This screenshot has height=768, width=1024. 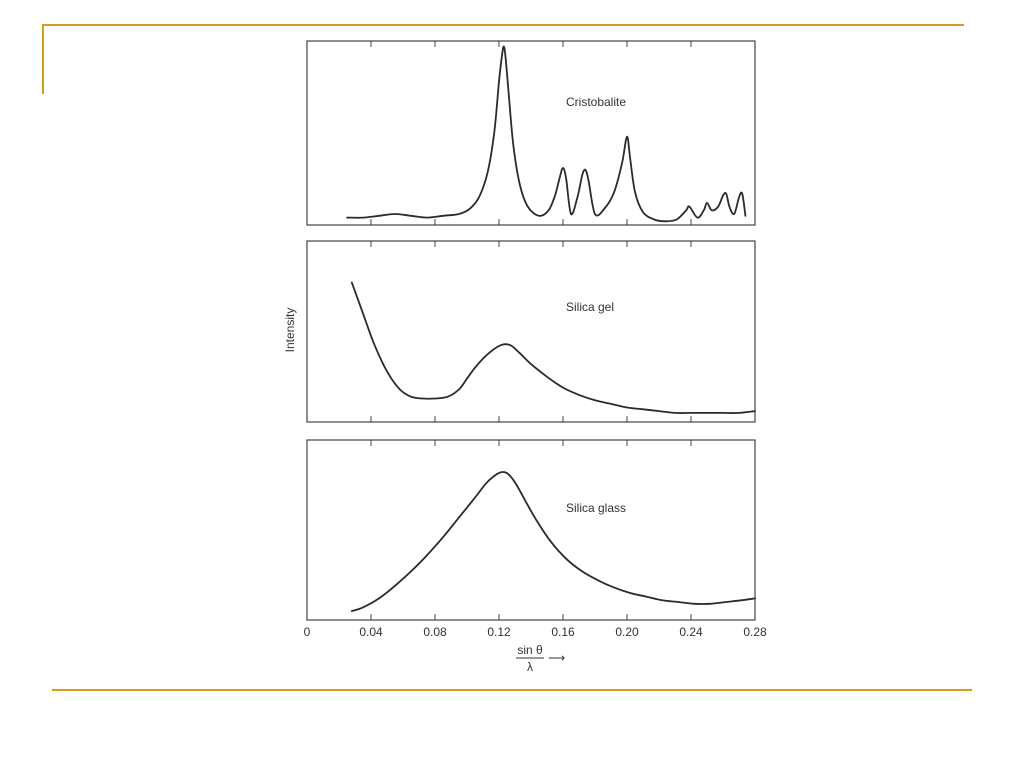 I want to click on y-axis-label: Intensity, so click(x=290, y=330).